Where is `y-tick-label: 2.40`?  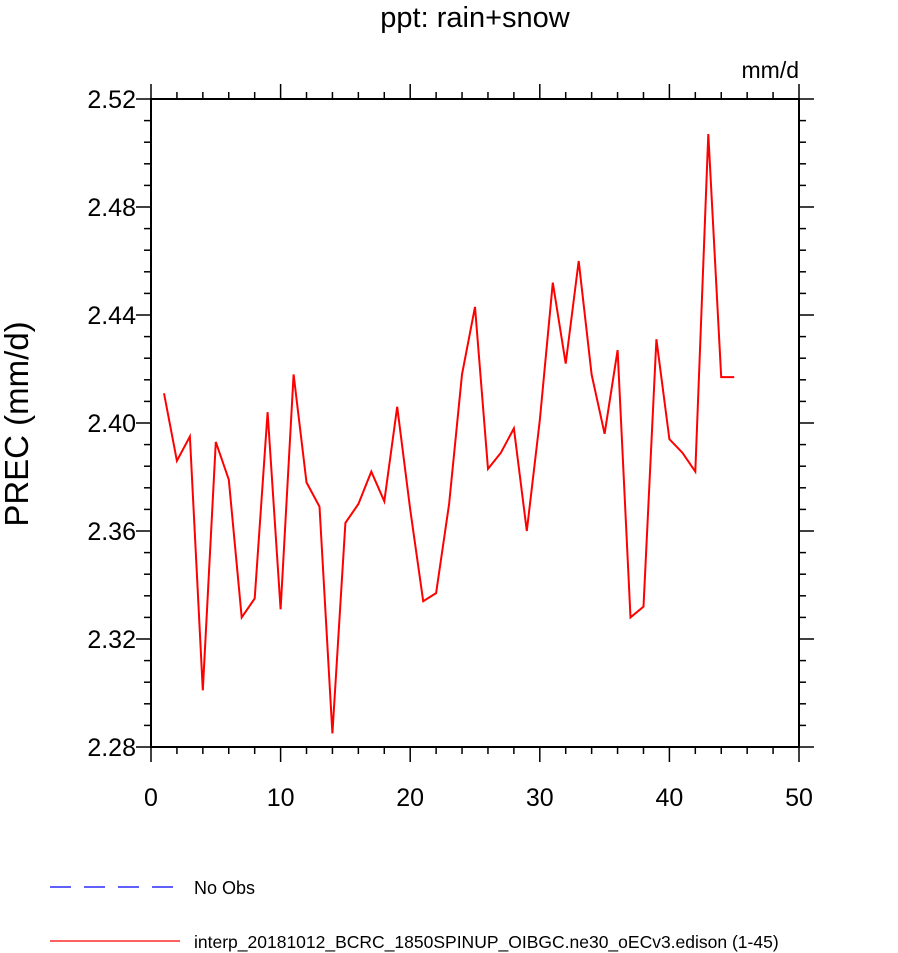
y-tick-label: 2.40 is located at coordinates (111, 424).